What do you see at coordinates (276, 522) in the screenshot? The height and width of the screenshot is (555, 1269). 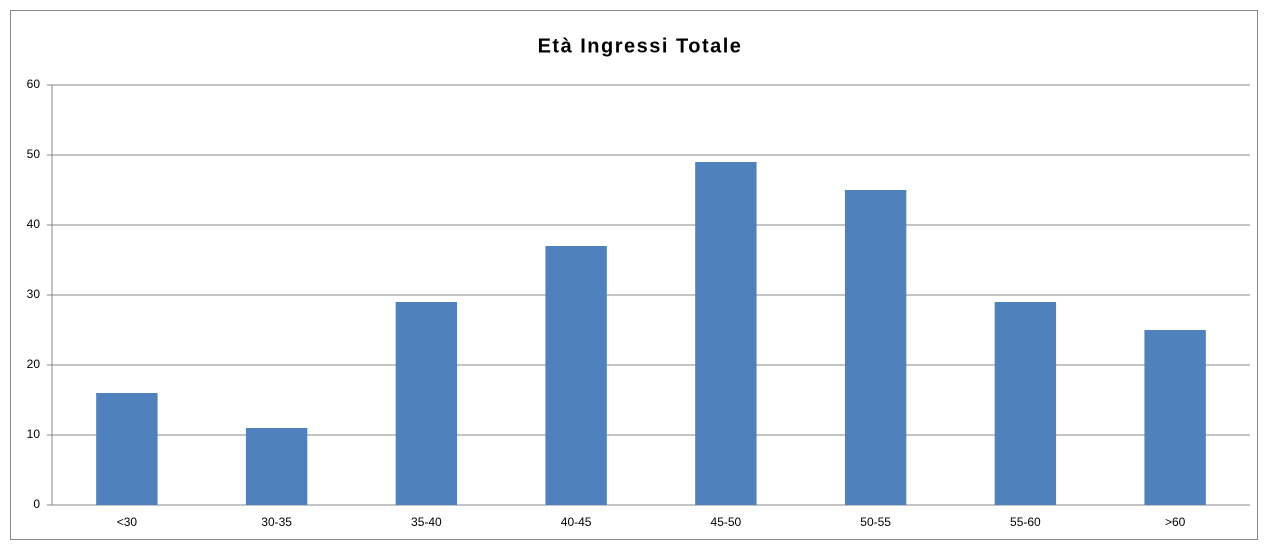 I see `x-tick-label: 30-35` at bounding box center [276, 522].